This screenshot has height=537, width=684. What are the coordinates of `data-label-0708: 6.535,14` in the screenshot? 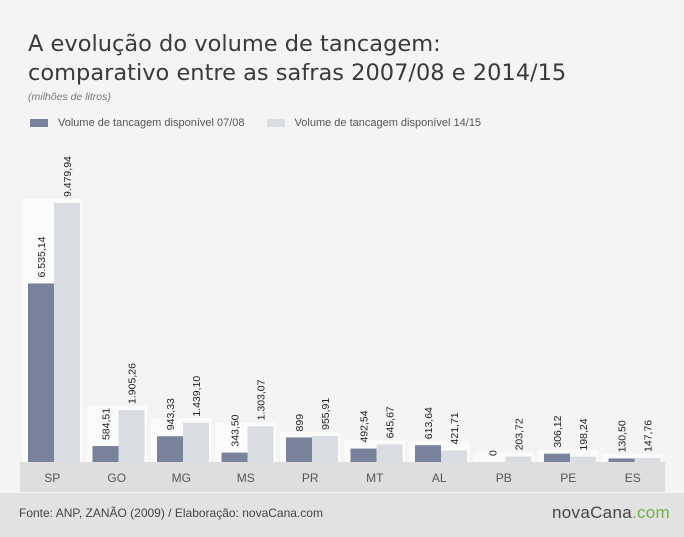 It's located at (42, 256).